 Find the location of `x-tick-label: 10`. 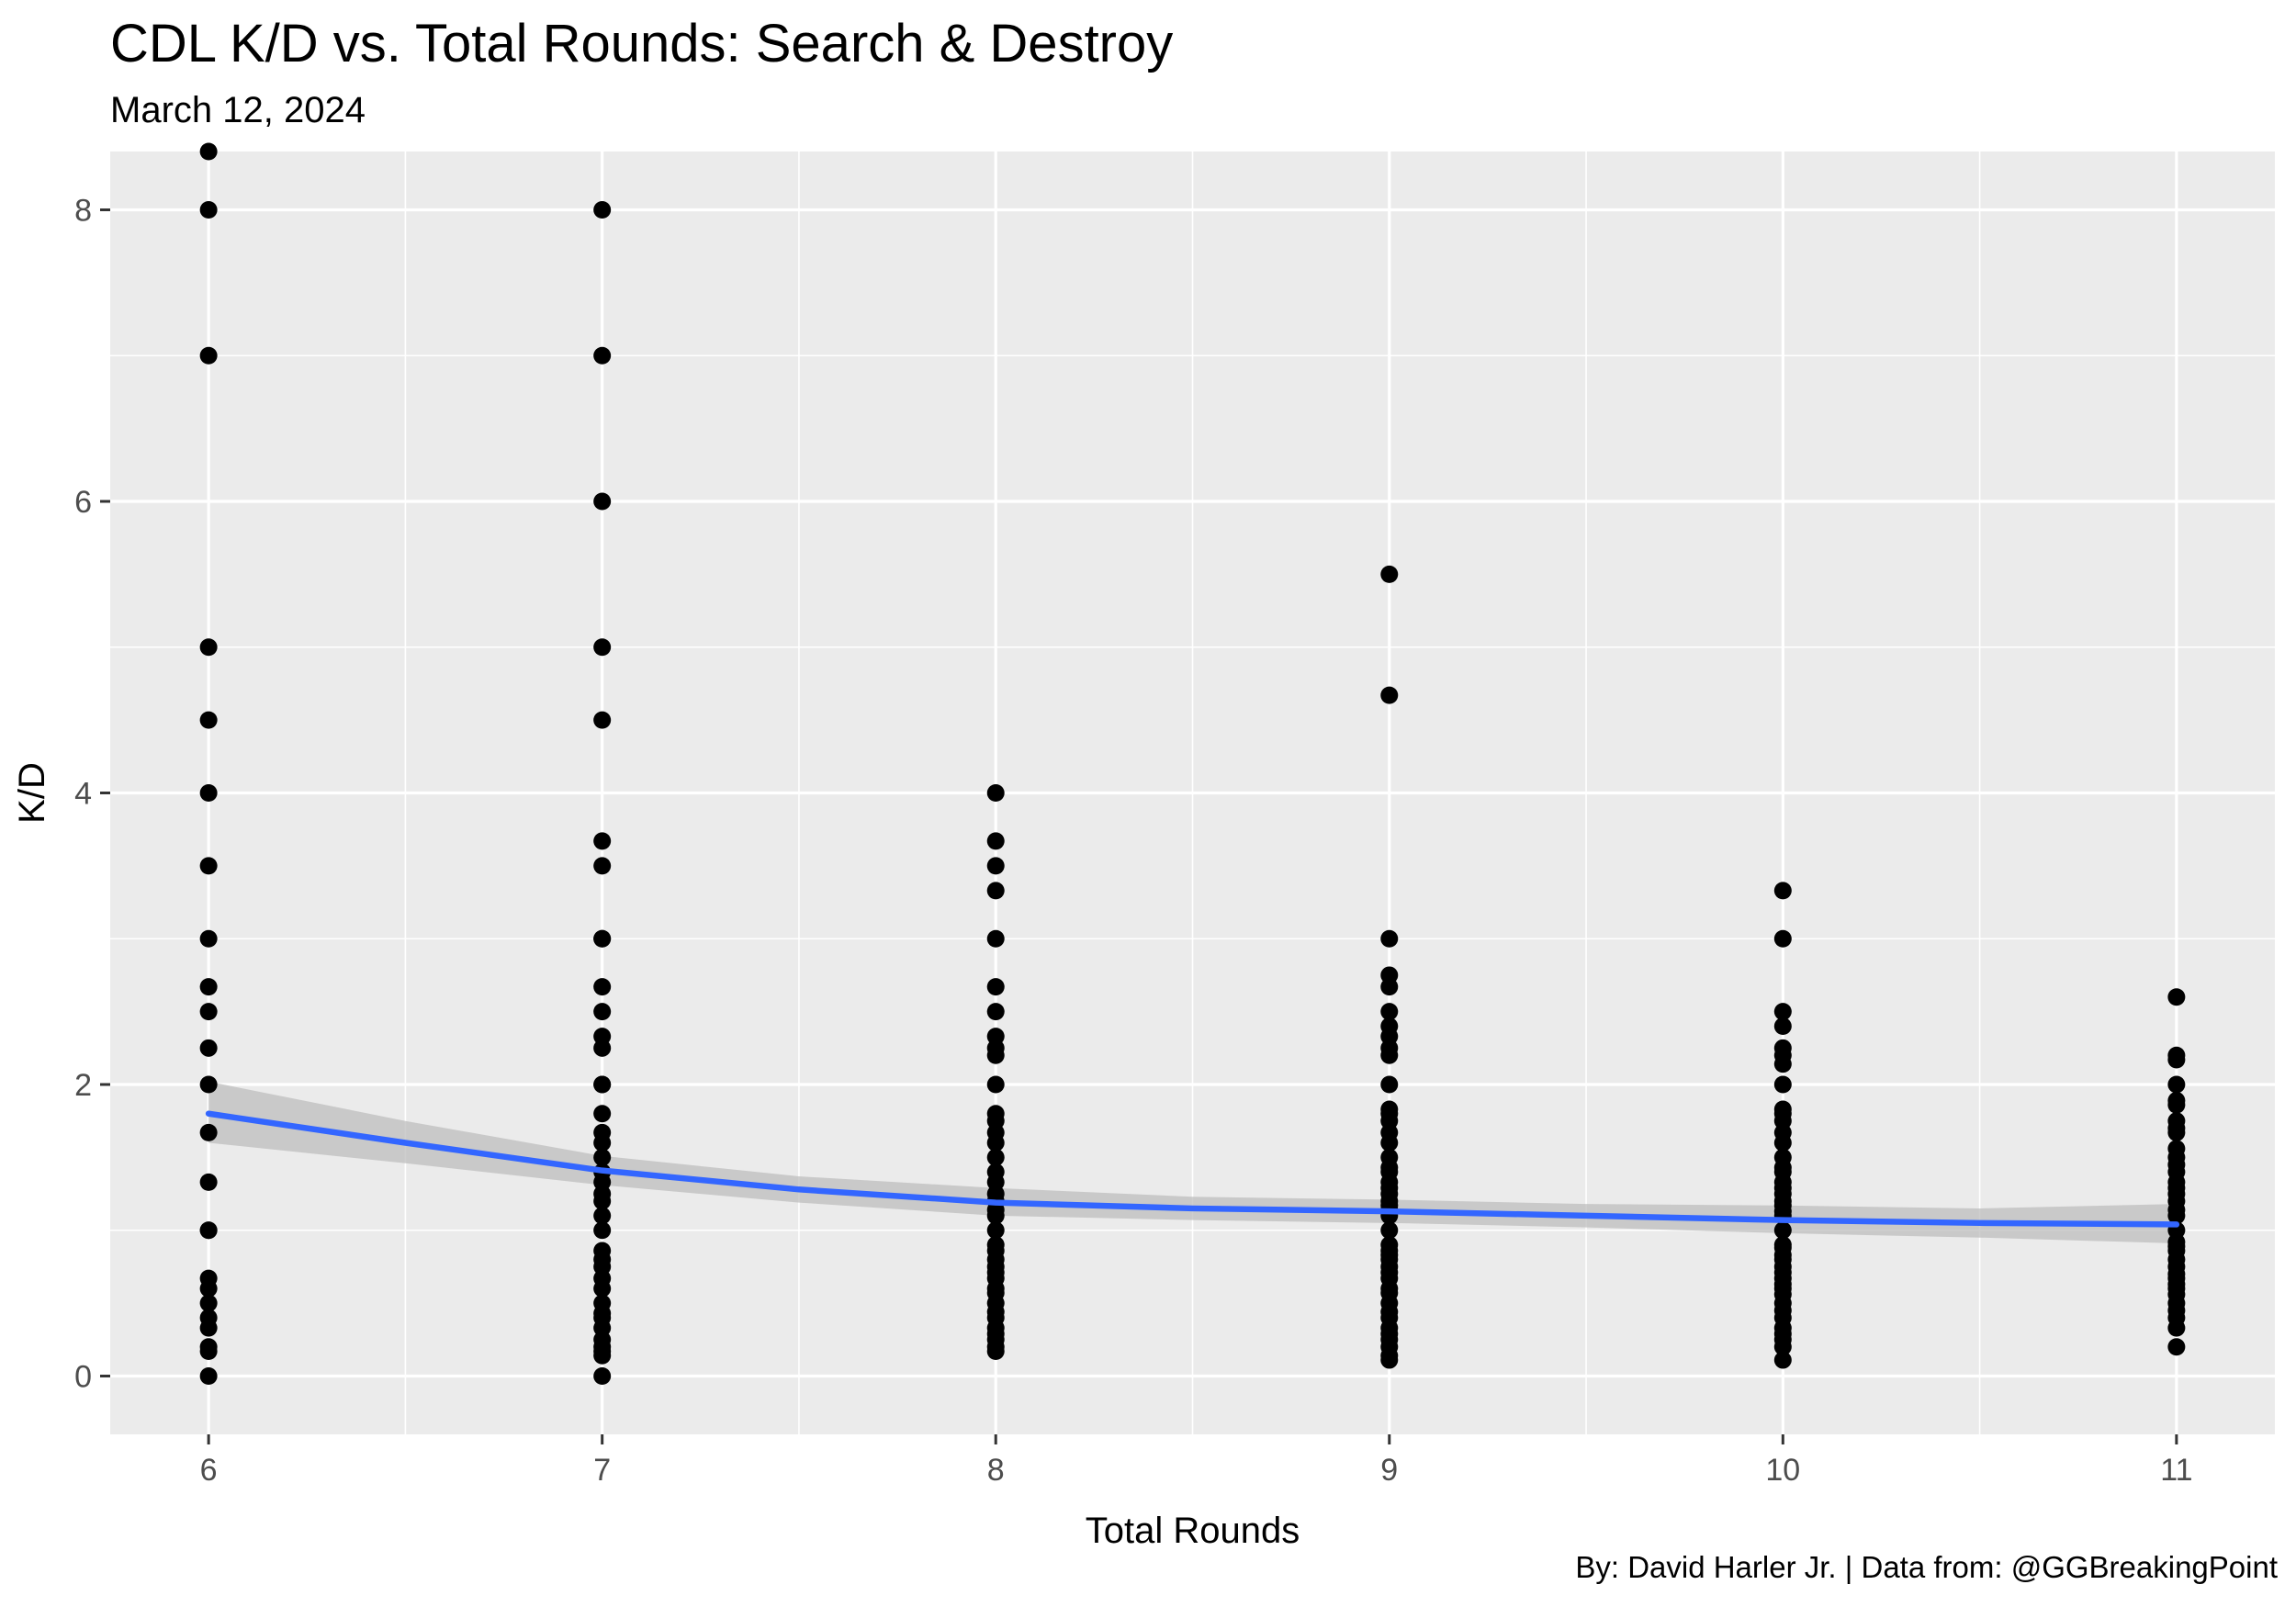

x-tick-label: 10 is located at coordinates (1782, 1470).